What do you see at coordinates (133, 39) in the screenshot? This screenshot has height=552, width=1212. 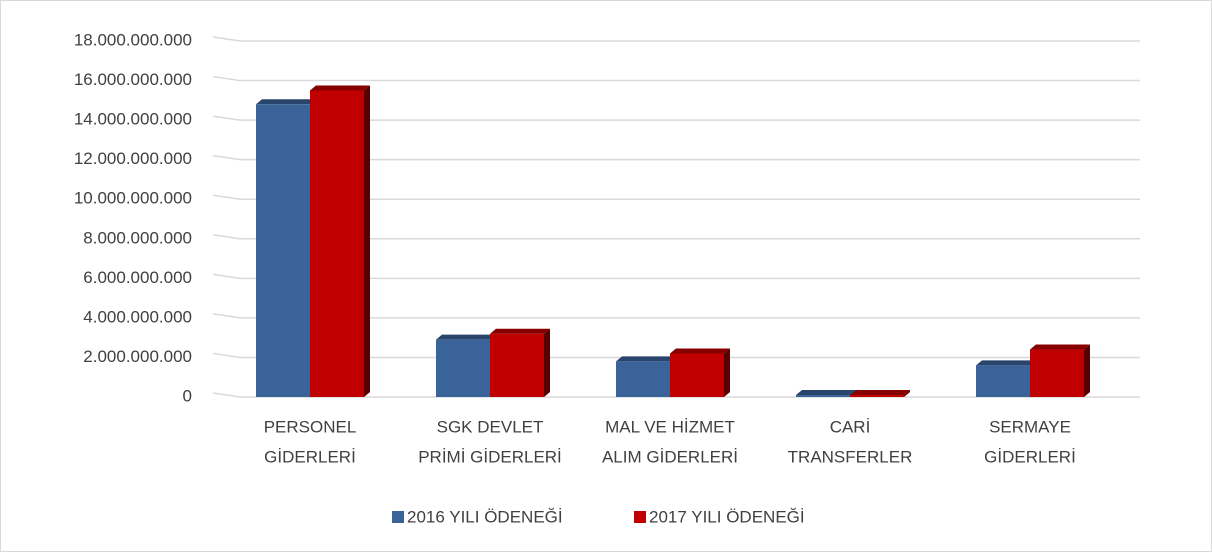 I see `y-tick-label: 18.000.000.000` at bounding box center [133, 39].